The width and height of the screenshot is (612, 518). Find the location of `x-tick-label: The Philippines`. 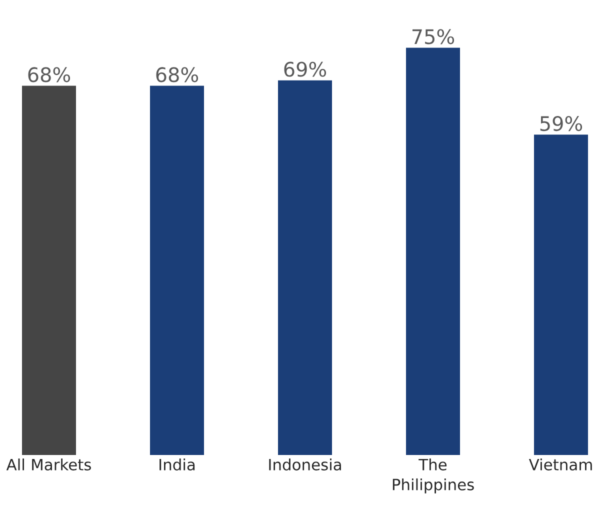

x-tick-label: The Philippines is located at coordinates (433, 476).